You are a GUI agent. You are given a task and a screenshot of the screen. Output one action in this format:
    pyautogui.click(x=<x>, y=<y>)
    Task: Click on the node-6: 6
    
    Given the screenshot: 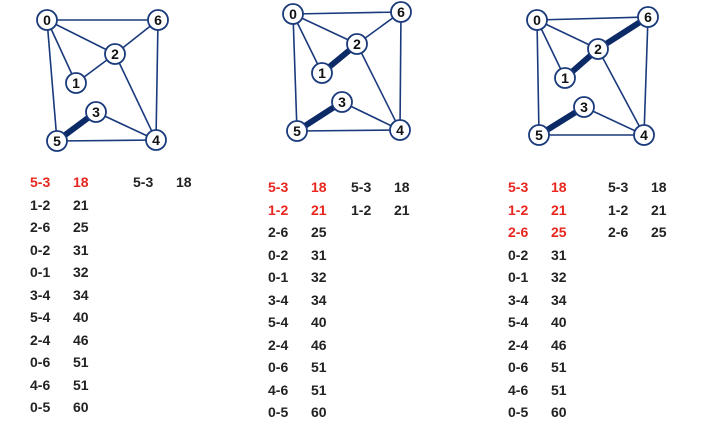 What is the action you would take?
    pyautogui.click(x=401, y=12)
    